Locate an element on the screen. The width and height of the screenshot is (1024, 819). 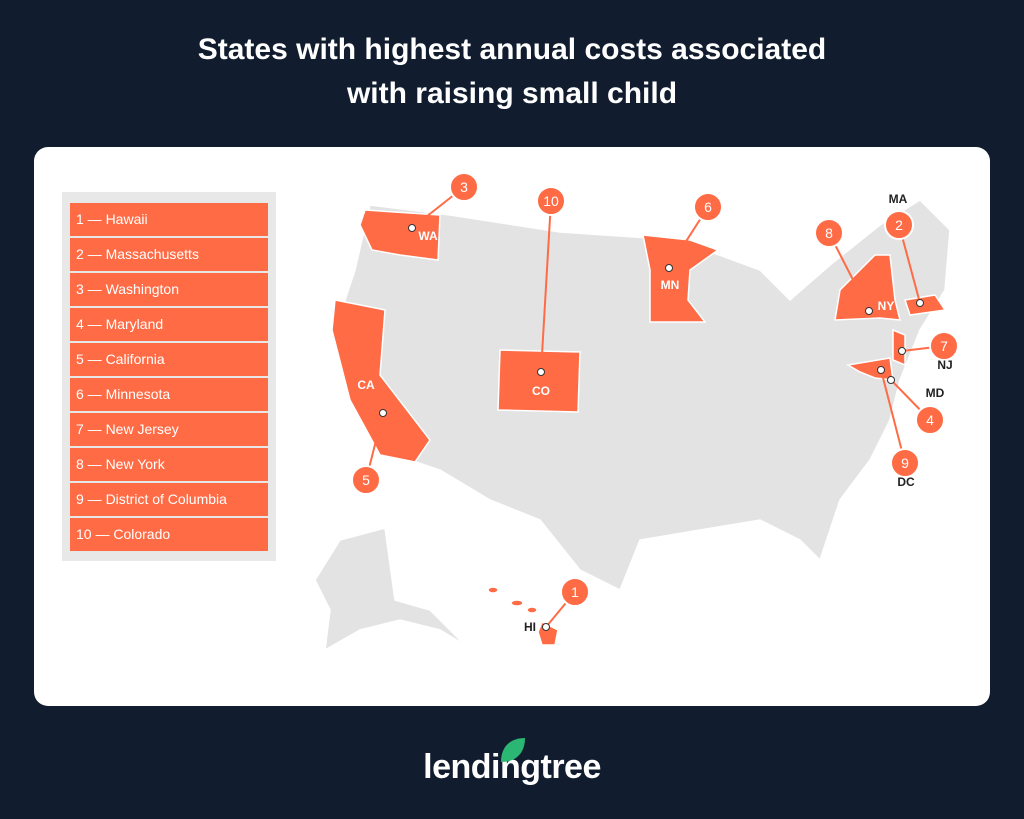
legend-item: 10 — Colorado is located at coordinates (169, 534).